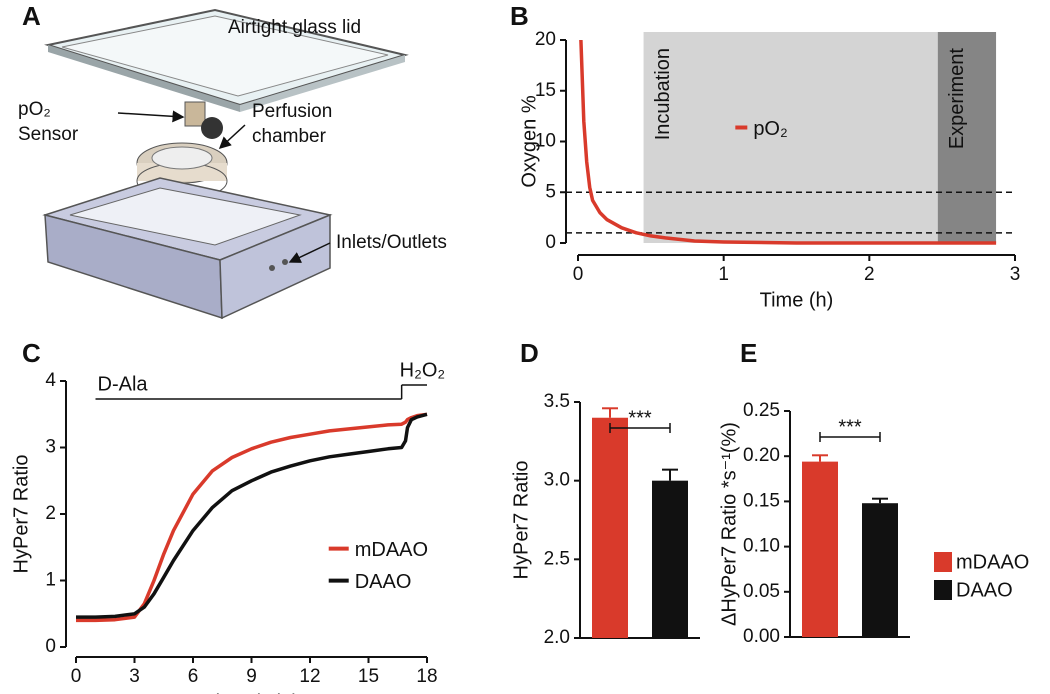 This screenshot has width=1050, height=694. Describe the element at coordinates (529, 353) in the screenshot. I see `panel-label: D` at that location.